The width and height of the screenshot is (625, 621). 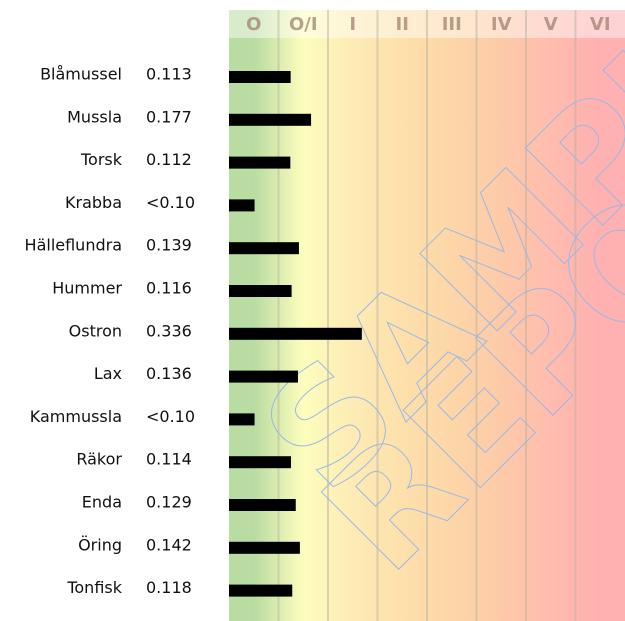 I want to click on category-label: Ostron, so click(x=95, y=330).